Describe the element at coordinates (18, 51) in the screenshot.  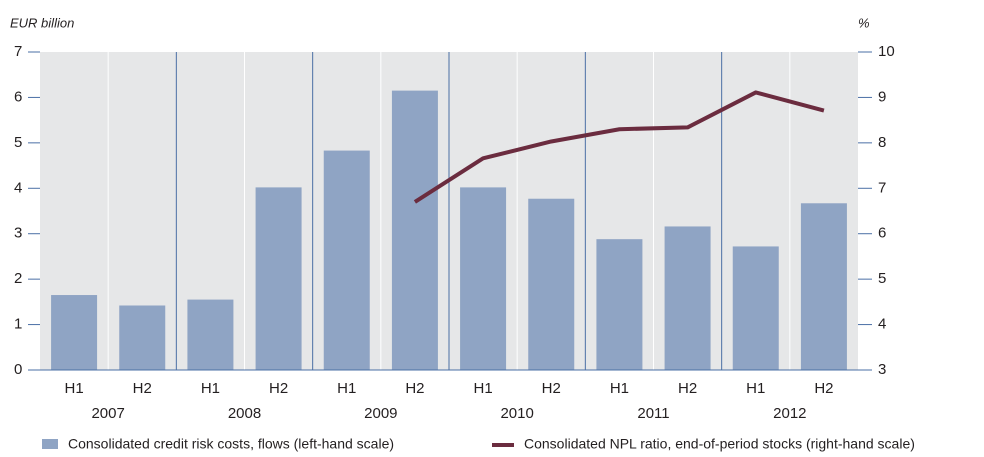
I see `y-tick-label: 7` at that location.